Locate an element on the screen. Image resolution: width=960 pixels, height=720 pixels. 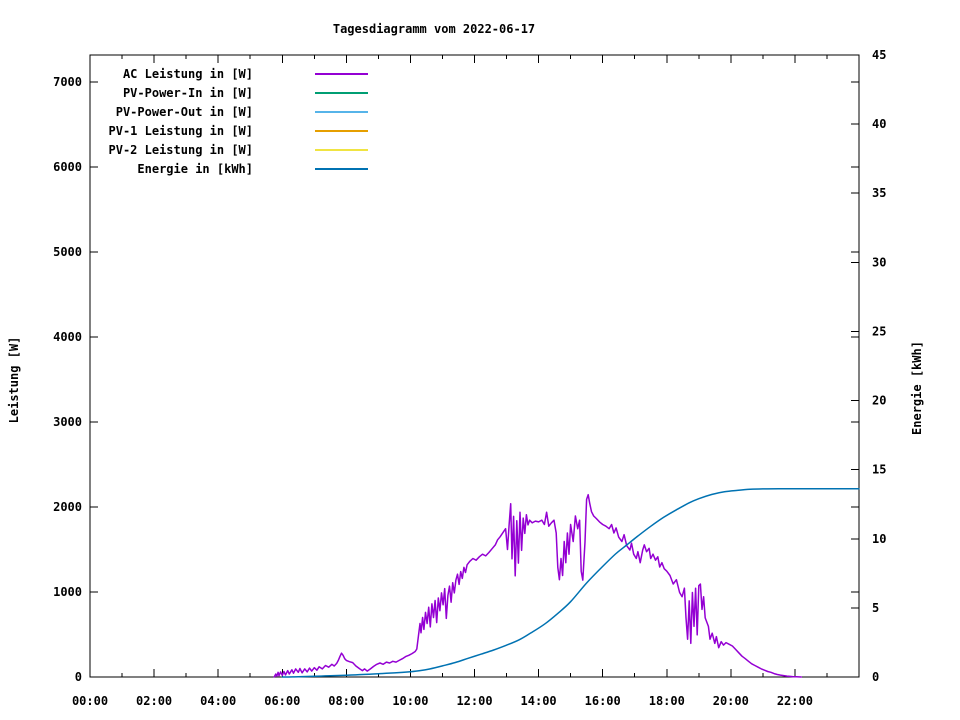
legend-label: PV-Power-In in [W] is located at coordinates (187, 92).